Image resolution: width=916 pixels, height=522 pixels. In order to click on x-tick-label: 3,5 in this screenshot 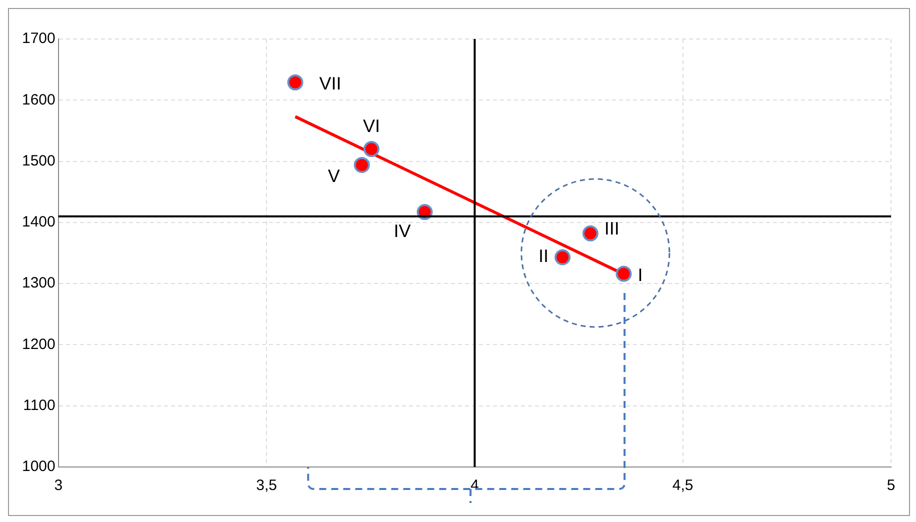, I will do `click(266, 485)`.